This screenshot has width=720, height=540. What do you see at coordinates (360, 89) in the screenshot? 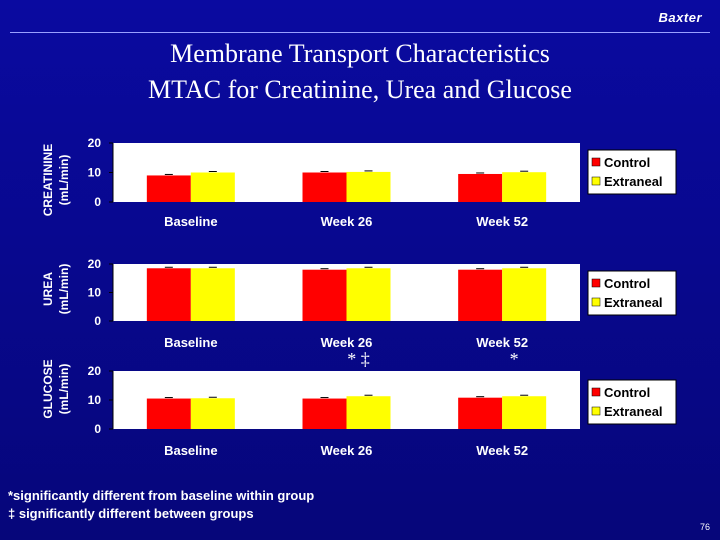
I see `title-line-2: MTAC for Creatinine, Urea and Glucose` at bounding box center [360, 89].